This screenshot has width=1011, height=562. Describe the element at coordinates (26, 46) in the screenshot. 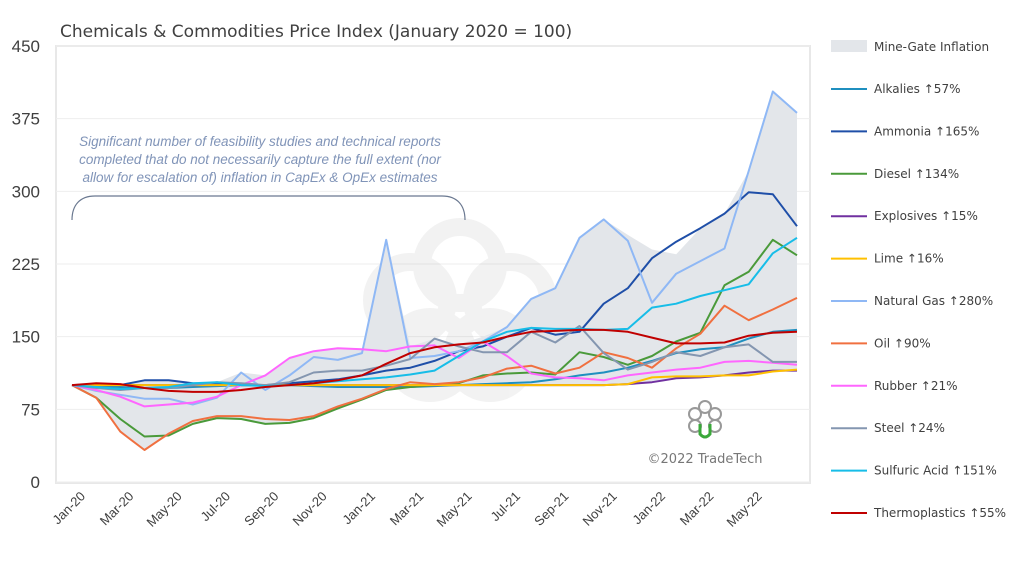

I see `y-tick-label: 450` at that location.